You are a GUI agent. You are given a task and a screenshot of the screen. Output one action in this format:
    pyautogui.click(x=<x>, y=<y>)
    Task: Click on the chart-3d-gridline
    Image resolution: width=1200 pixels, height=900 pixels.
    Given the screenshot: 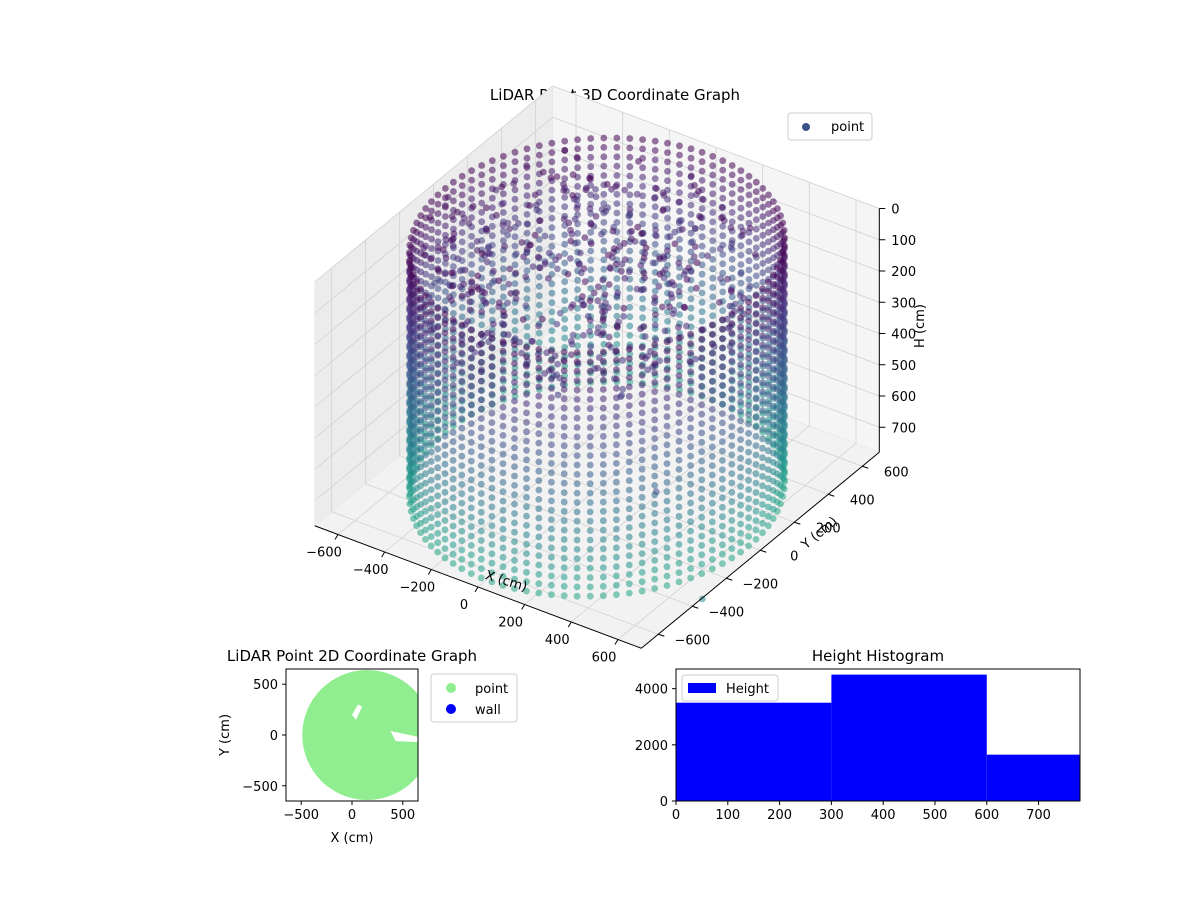 What is the action you would take?
    pyautogui.click(x=433, y=184)
    